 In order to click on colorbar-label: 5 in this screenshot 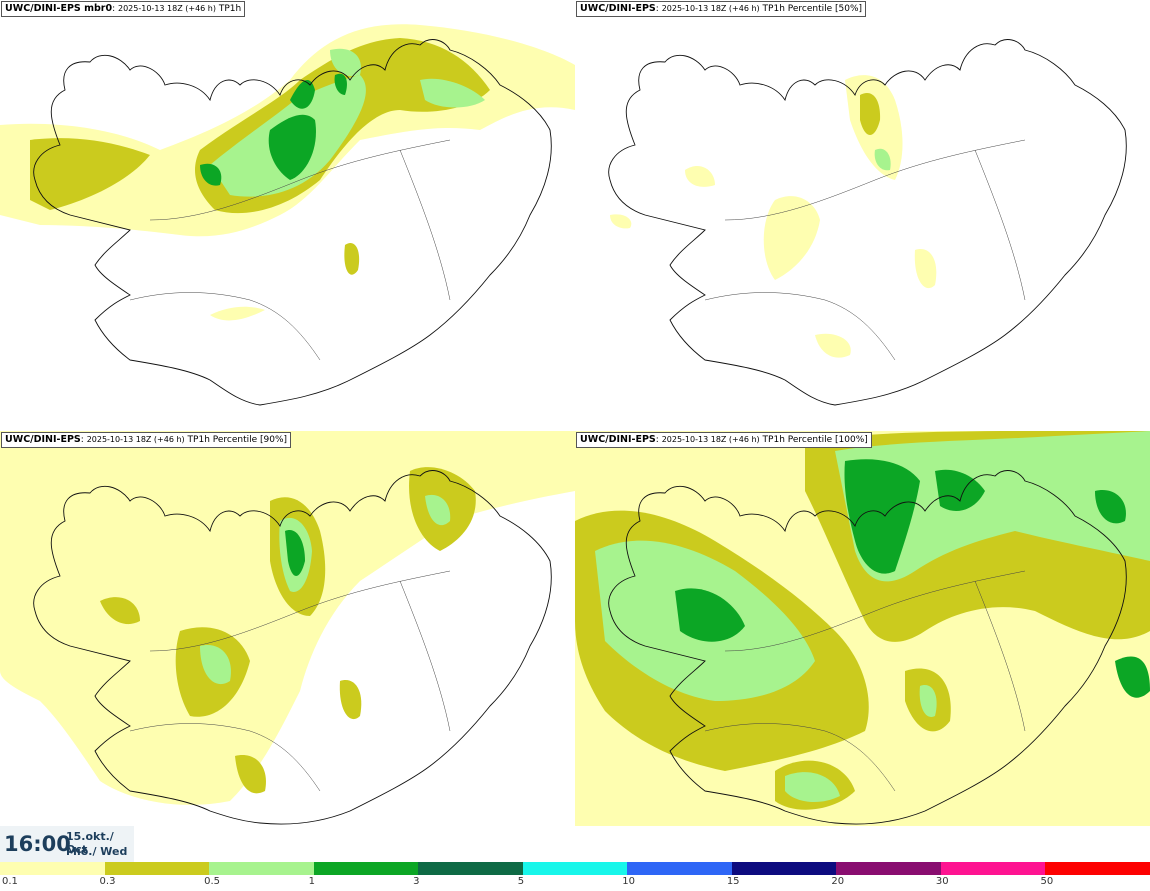, I will do `click(521, 881)`.